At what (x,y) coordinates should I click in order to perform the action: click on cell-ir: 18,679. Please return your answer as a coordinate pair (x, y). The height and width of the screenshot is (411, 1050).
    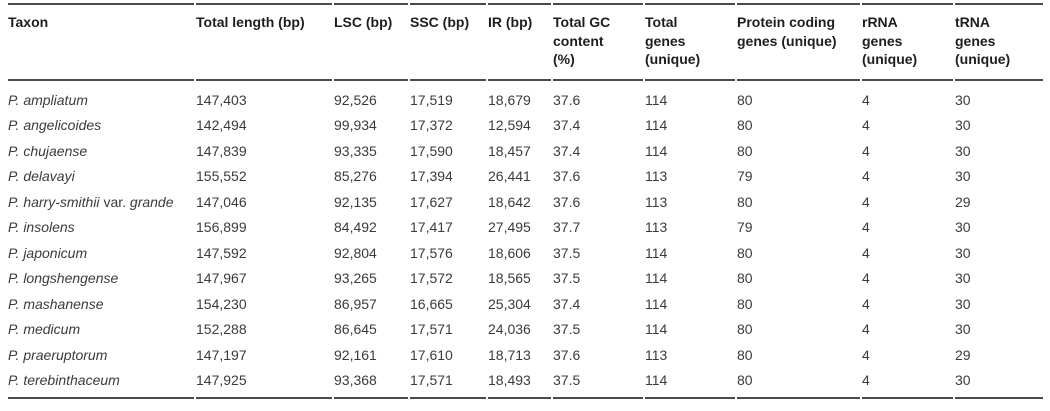
    Looking at the image, I should click on (509, 99).